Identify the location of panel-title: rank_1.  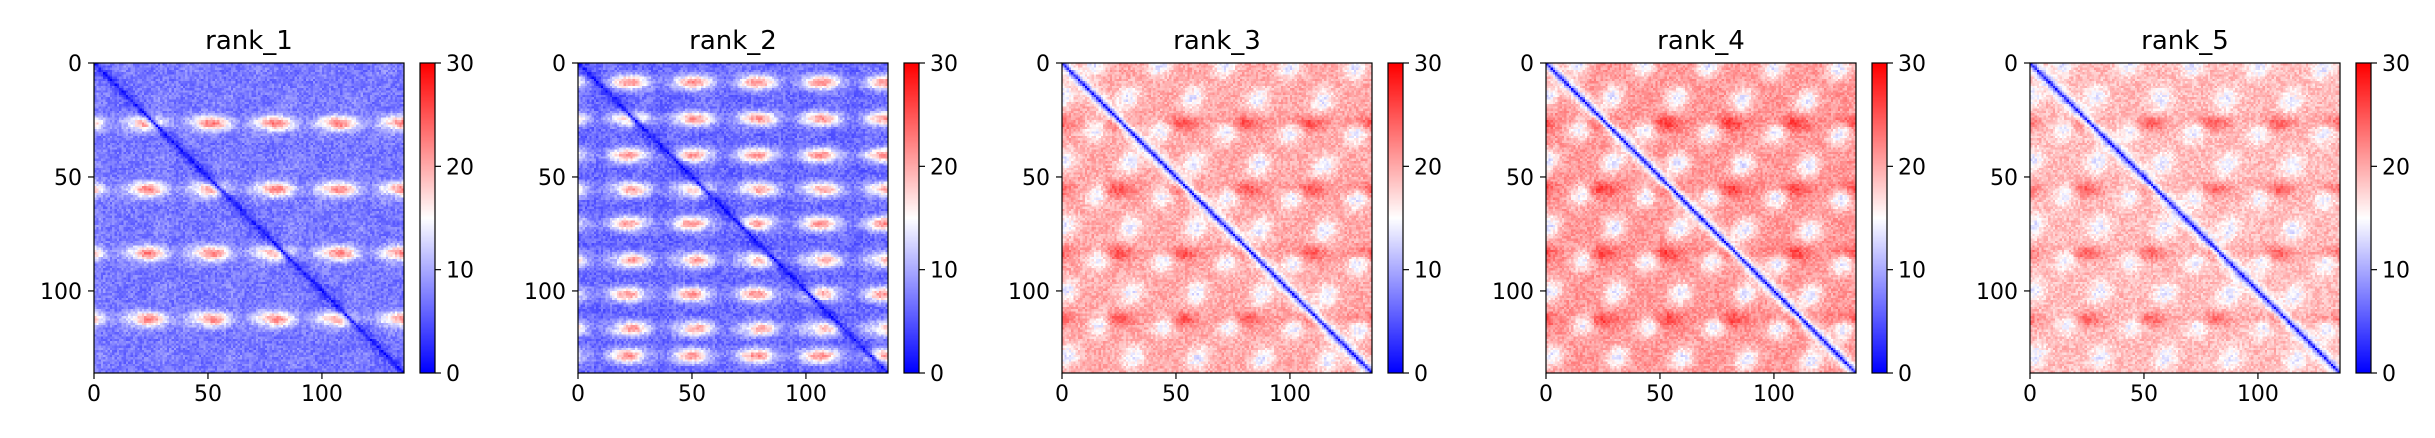
(249, 41).